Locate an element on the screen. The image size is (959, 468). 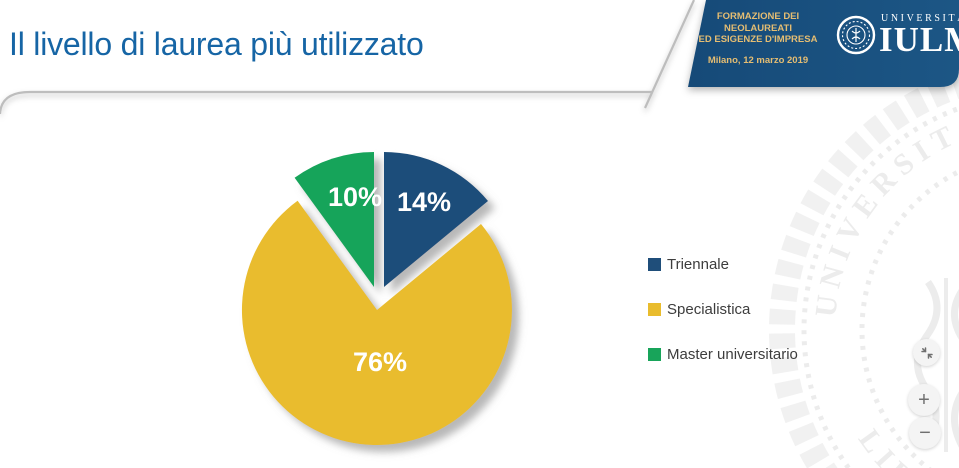
university-logo: UNIVERSITÀ IULM is located at coordinates (896, 39).